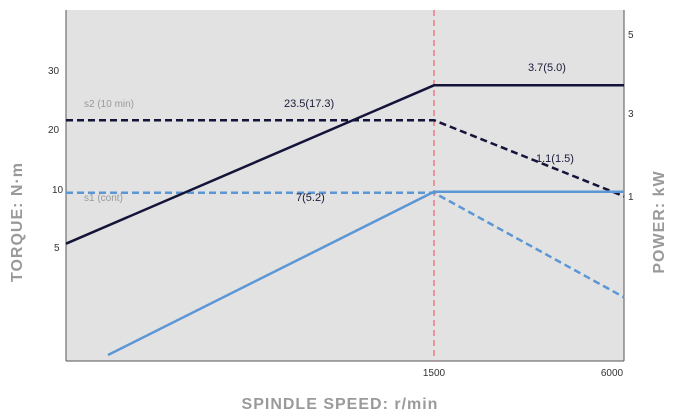  What do you see at coordinates (340, 404) in the screenshot?
I see `x-axis-title: SPINDLE SPEED: r/min` at bounding box center [340, 404].